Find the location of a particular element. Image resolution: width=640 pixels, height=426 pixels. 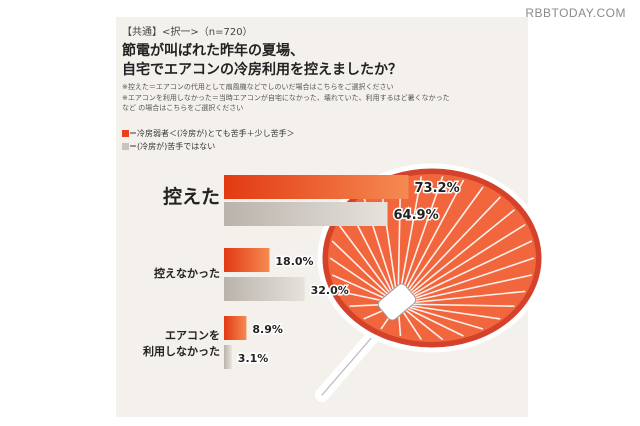

legend-label-2: ＝(冷房が)苦手ではない is located at coordinates (172, 146).